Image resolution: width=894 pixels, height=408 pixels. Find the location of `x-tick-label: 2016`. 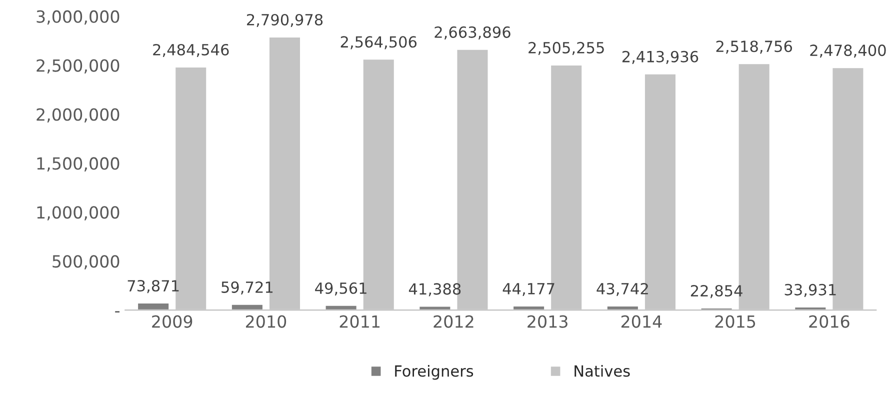

x-tick-label: 2016 is located at coordinates (829, 321).